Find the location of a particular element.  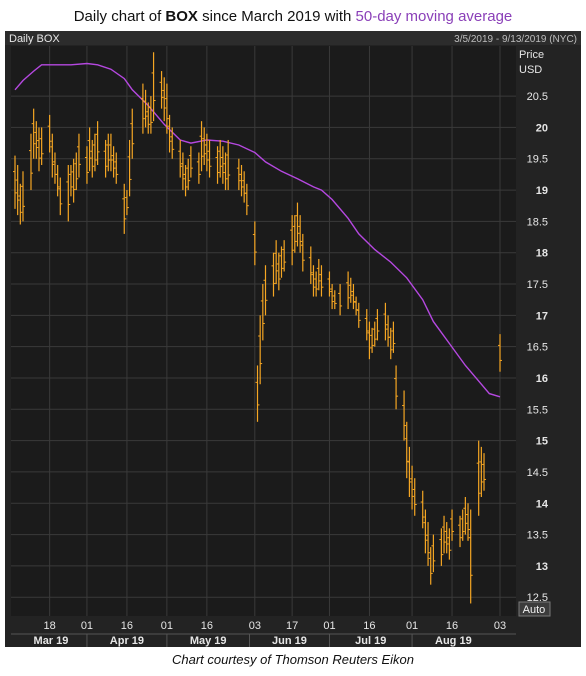

y-tick-label: 19 is located at coordinates (542, 191).